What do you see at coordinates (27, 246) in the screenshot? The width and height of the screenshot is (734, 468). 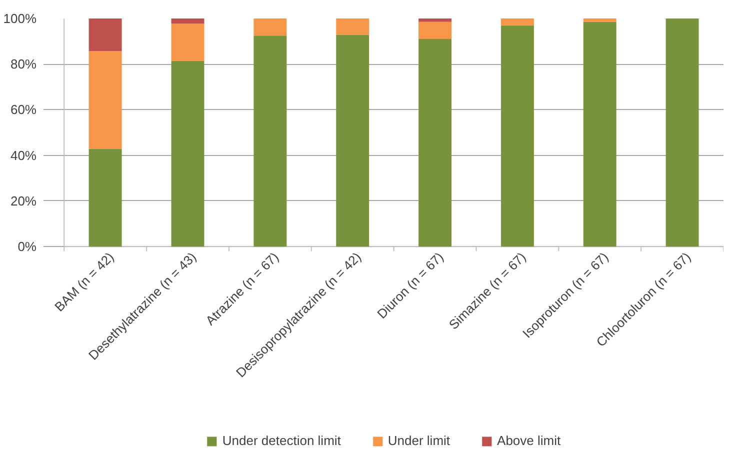 I see `y-tick-label: 0%` at bounding box center [27, 246].